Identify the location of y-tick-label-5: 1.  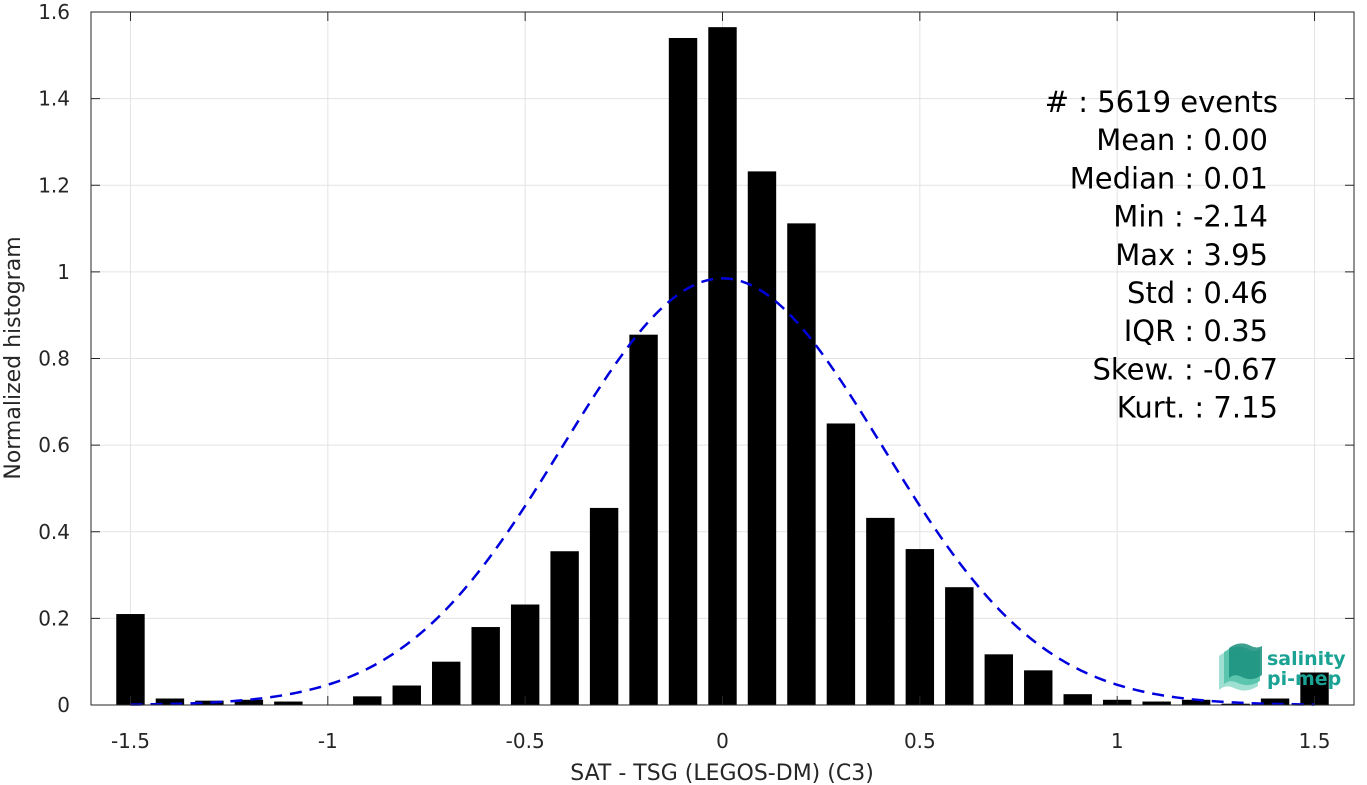
(63, 272).